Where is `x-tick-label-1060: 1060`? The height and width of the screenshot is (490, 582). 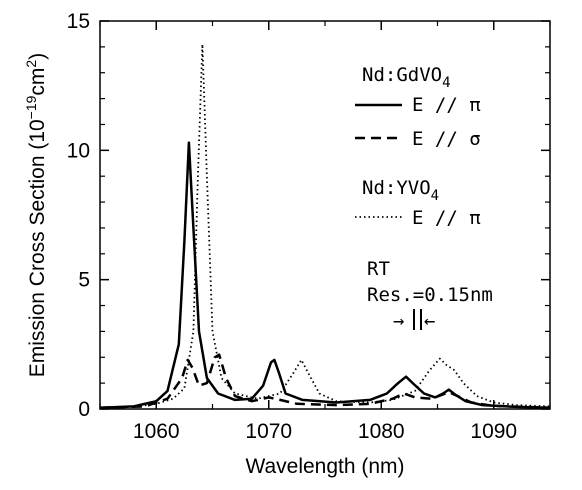 x-tick-label-1060: 1060 is located at coordinates (156, 431).